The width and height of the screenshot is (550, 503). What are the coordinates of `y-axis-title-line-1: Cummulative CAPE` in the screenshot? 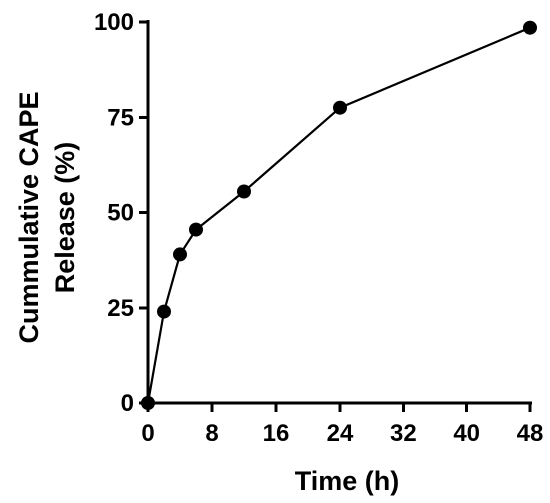 It's located at (29, 217).